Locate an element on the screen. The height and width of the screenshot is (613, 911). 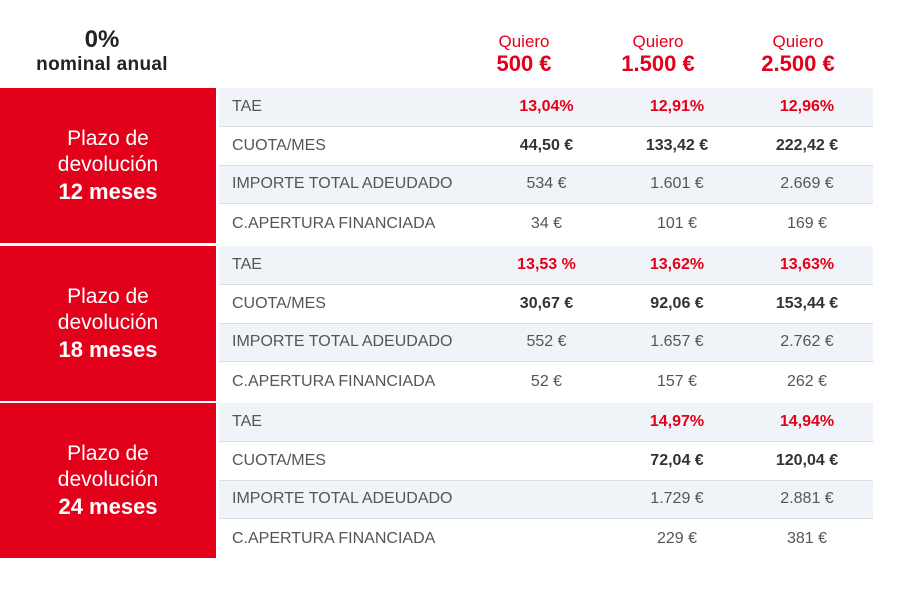
cell-value: 13,63% is located at coordinates (807, 264).